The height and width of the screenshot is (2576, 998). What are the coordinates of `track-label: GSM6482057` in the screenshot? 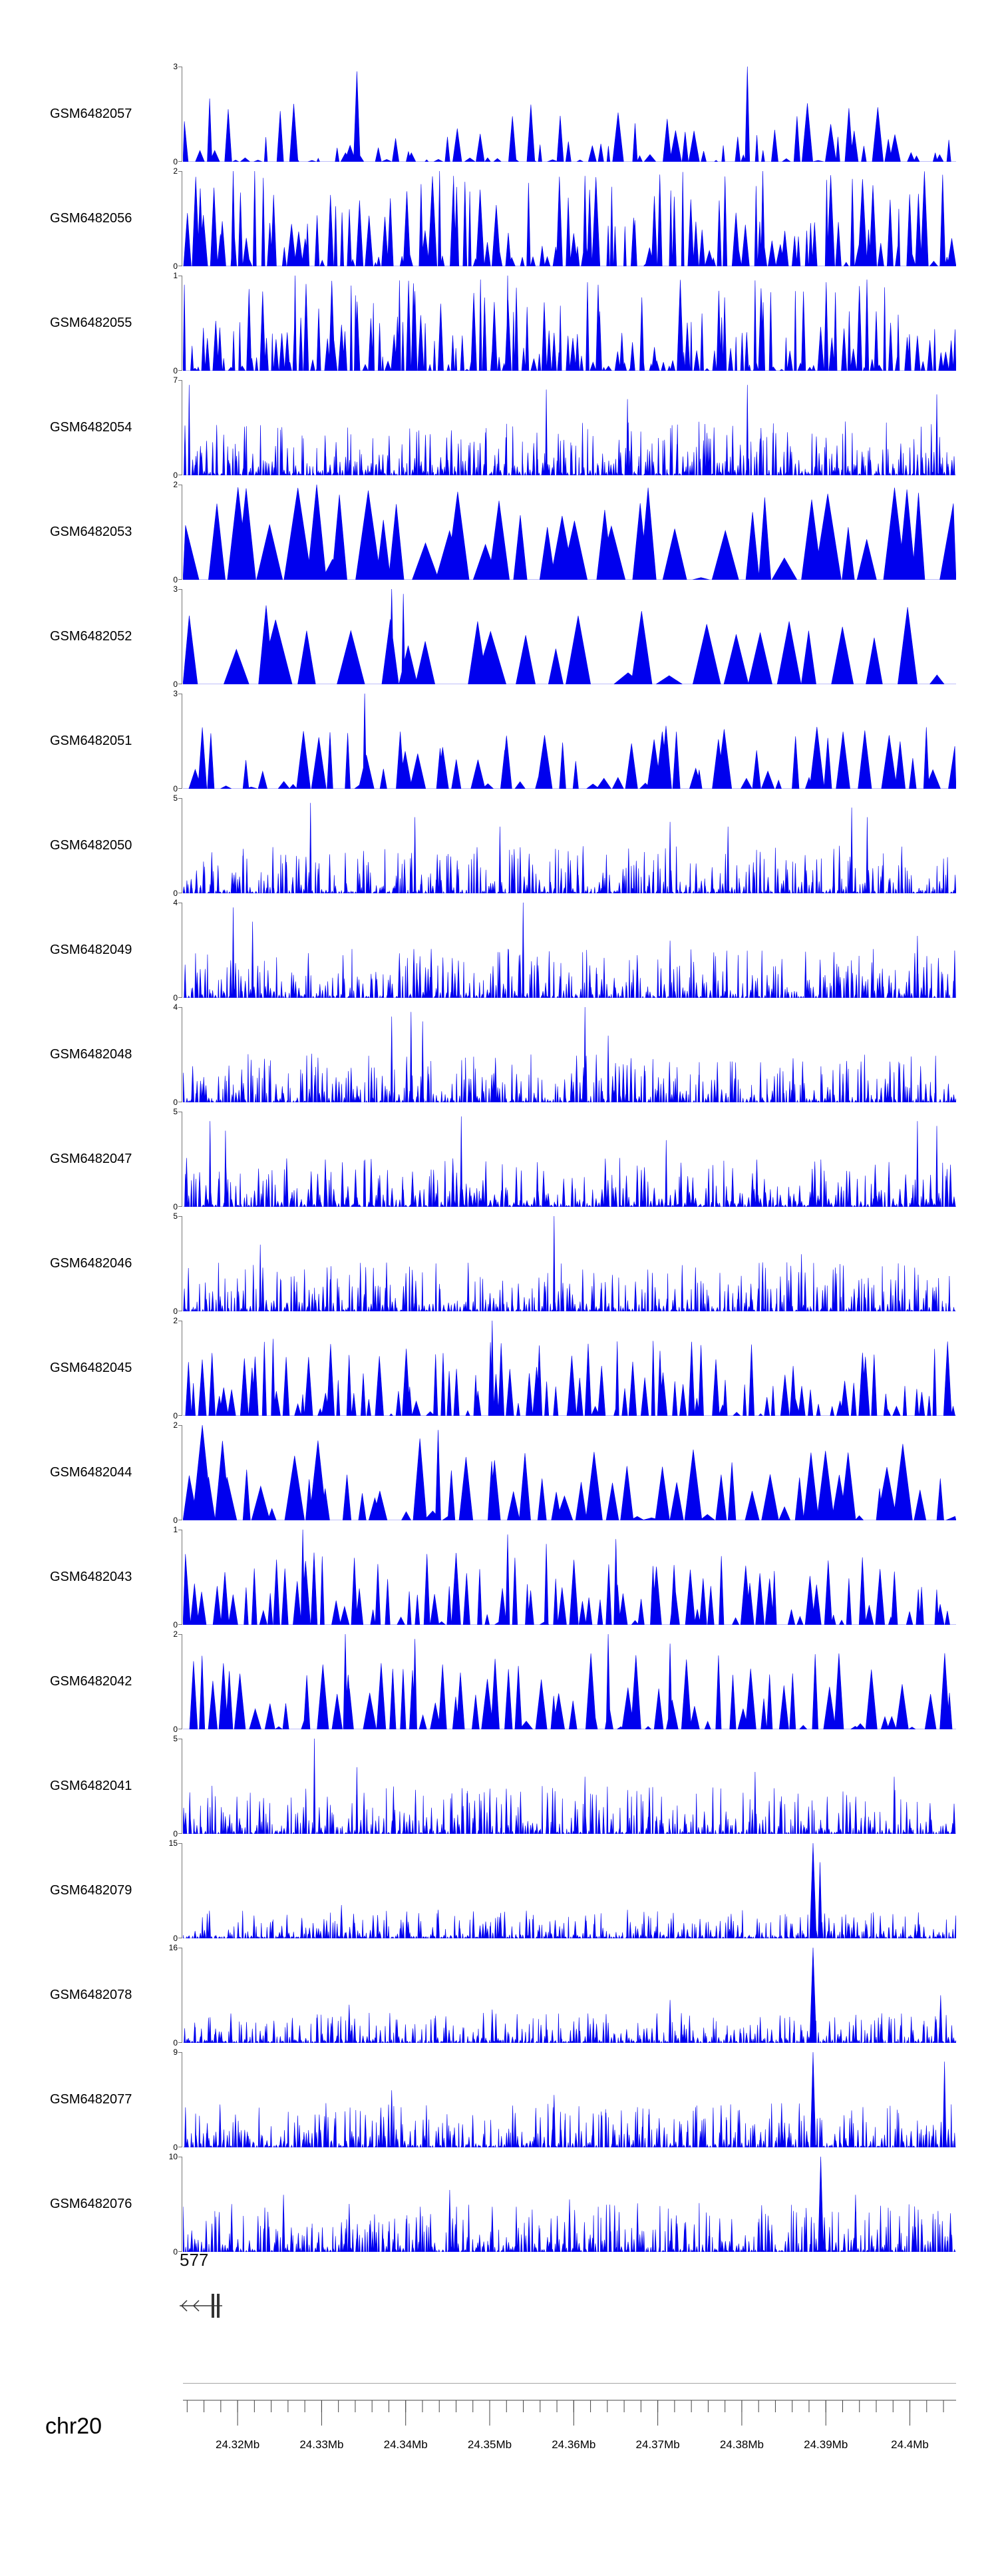 It's located at (91, 114).